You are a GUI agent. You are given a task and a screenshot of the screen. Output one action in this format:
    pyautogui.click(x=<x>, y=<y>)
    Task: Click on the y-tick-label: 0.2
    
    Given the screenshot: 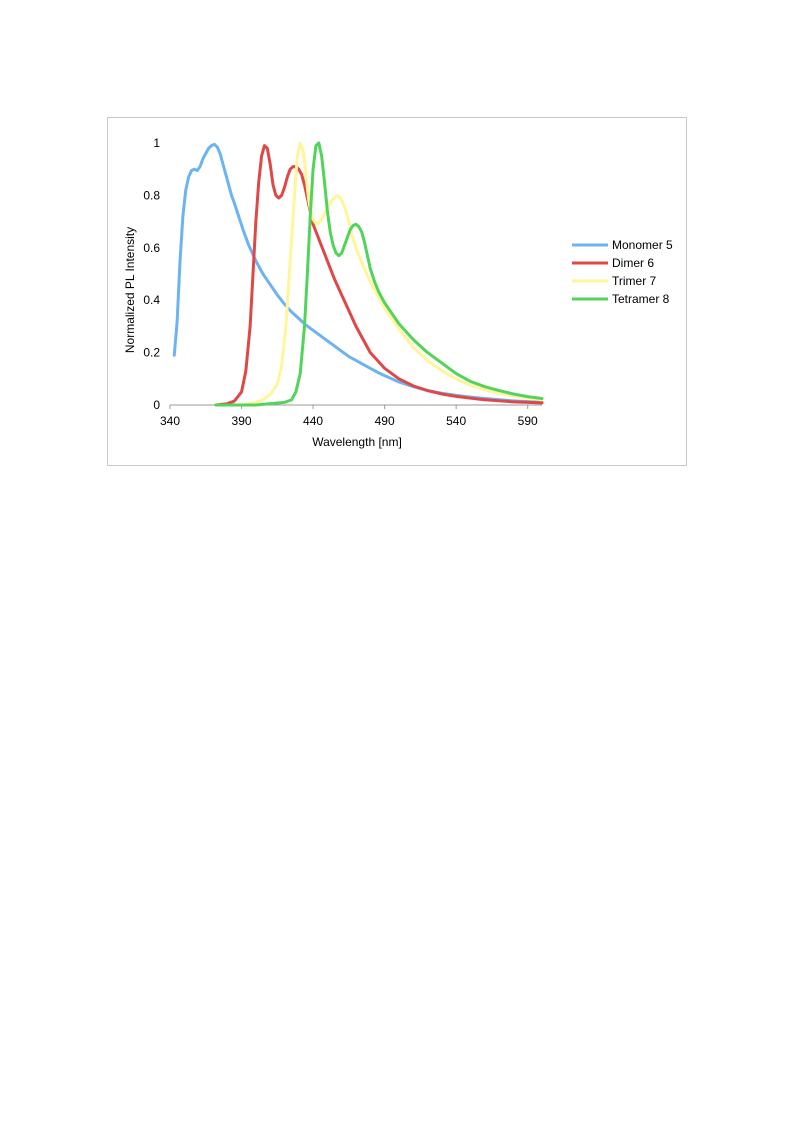 What is the action you would take?
    pyautogui.click(x=151, y=353)
    